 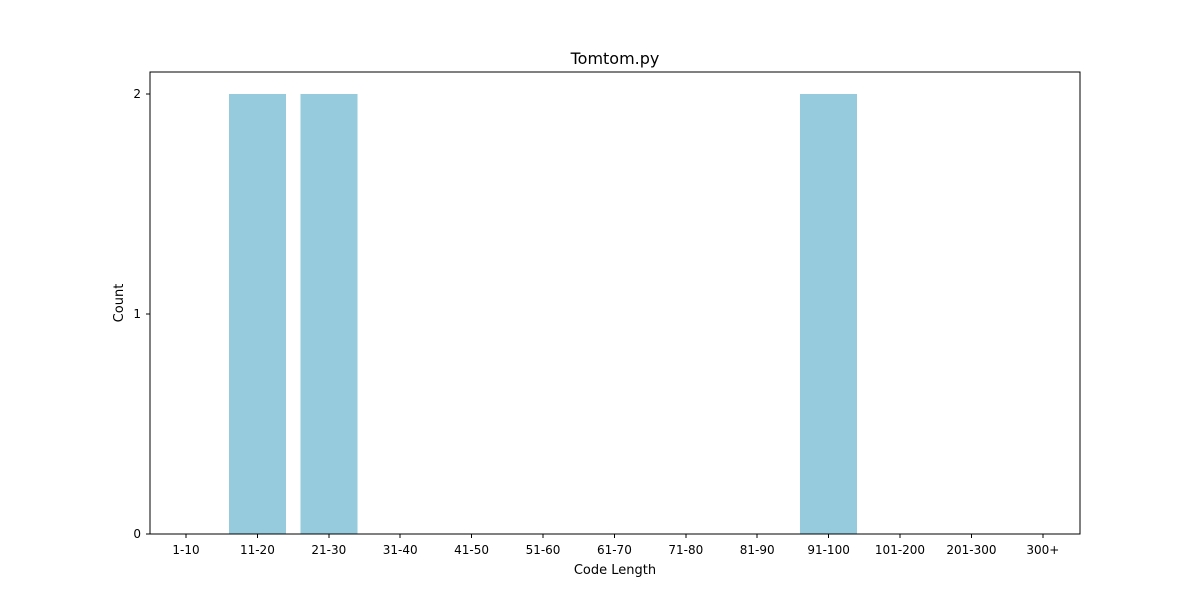 What do you see at coordinates (685, 550) in the screenshot?
I see `x-tick-label-71-80: 71-80` at bounding box center [685, 550].